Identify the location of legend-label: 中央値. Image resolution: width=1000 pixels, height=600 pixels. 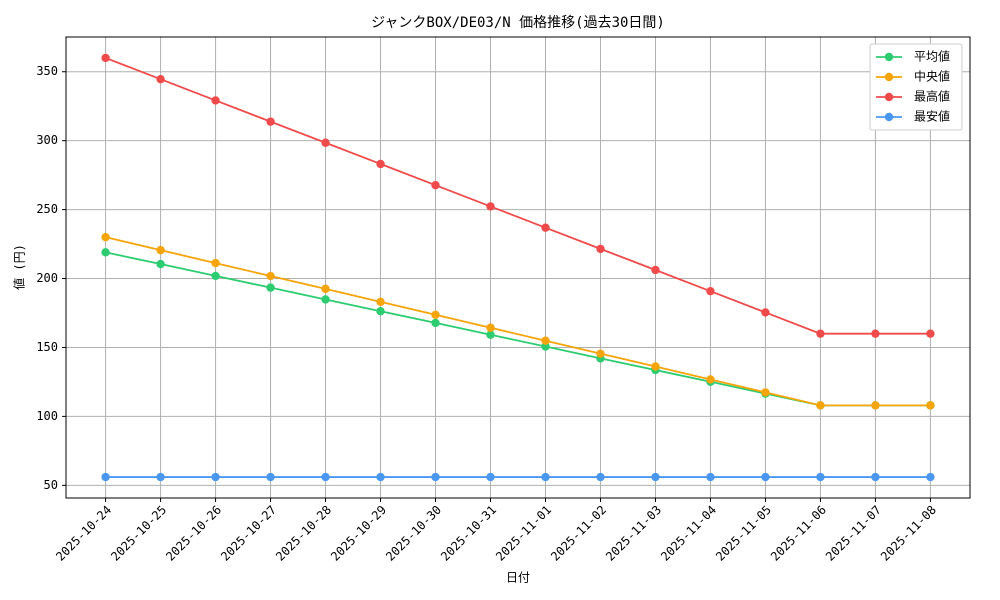
(932, 76).